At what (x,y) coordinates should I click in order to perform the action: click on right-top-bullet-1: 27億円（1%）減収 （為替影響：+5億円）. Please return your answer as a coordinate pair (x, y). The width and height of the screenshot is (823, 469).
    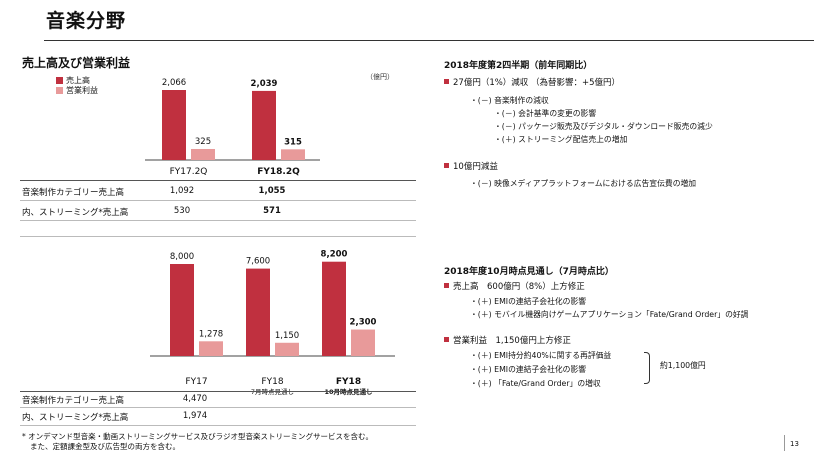
    Looking at the image, I should click on (532, 82).